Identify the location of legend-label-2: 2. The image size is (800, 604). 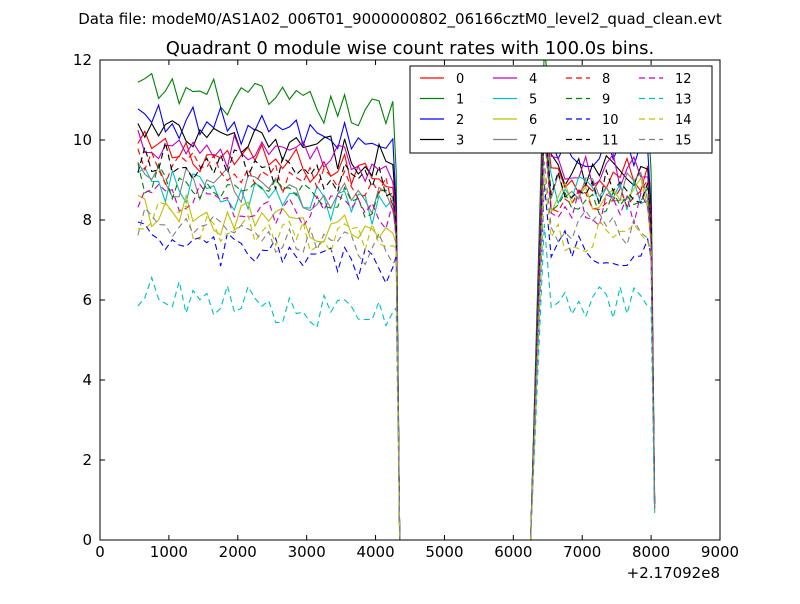
(460, 120).